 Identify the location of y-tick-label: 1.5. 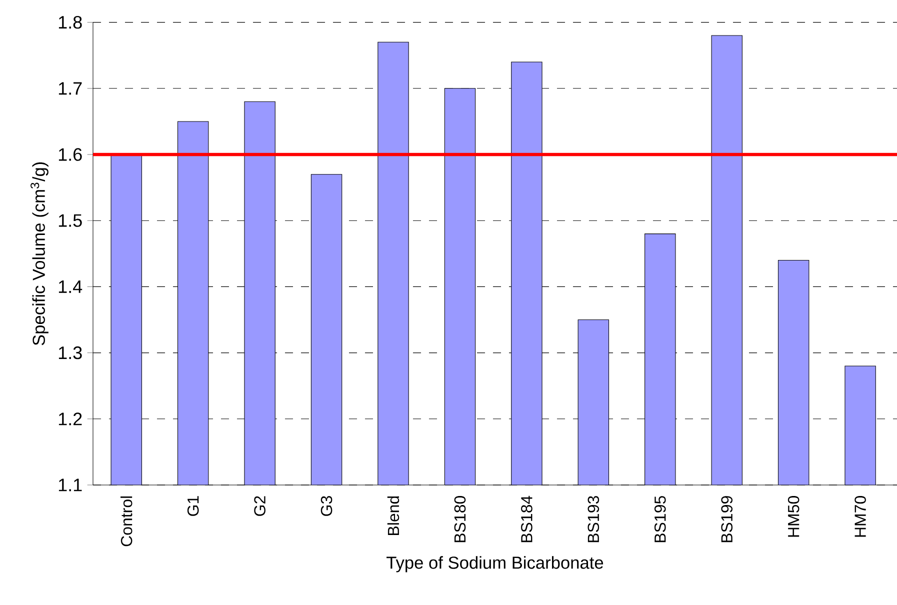
(70, 220).